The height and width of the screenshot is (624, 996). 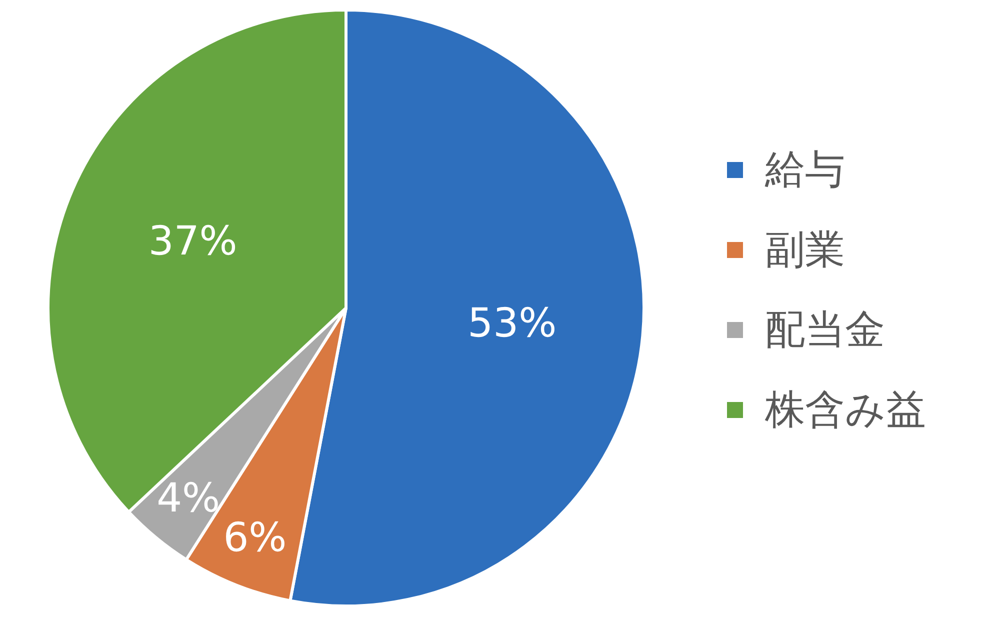 I want to click on data-label: 37%, so click(x=193, y=241).